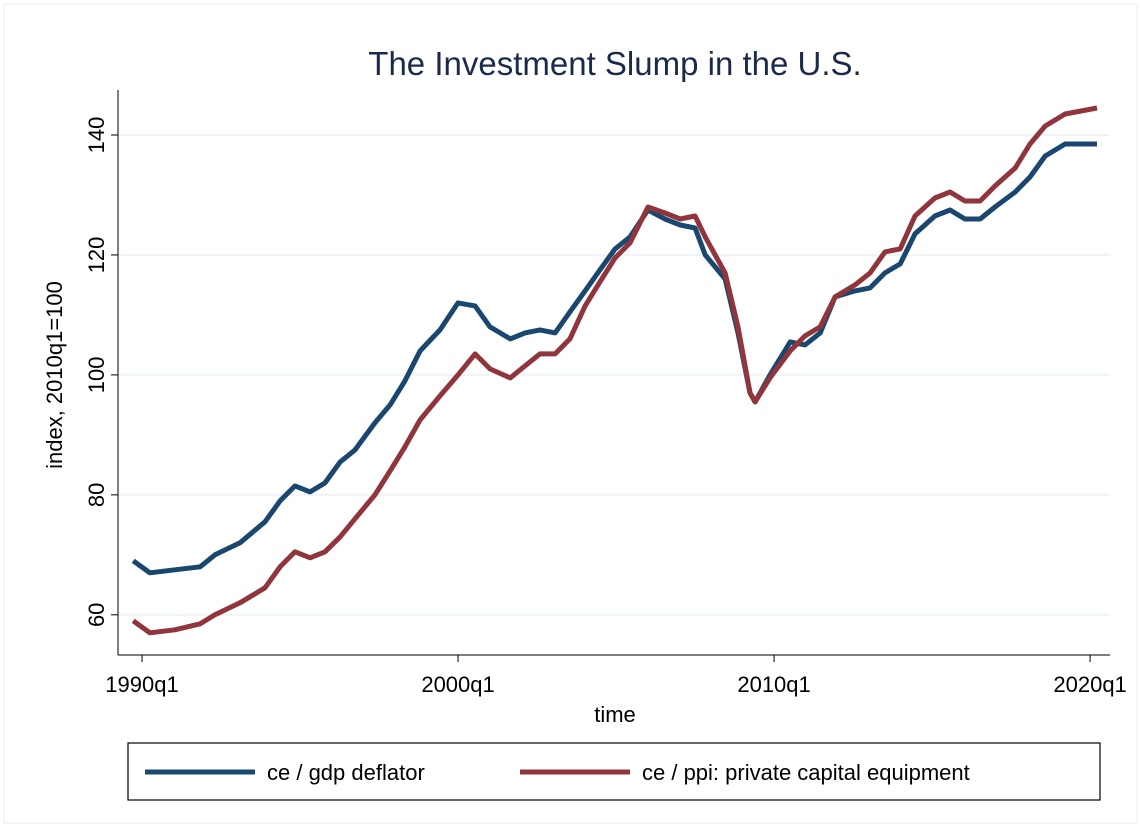  What do you see at coordinates (96, 135) in the screenshot?
I see `y-tick-label: 140` at bounding box center [96, 135].